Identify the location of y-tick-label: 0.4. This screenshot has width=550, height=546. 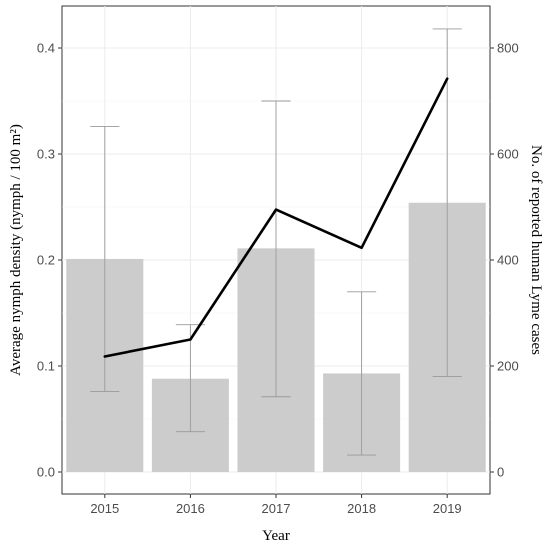
(46, 48).